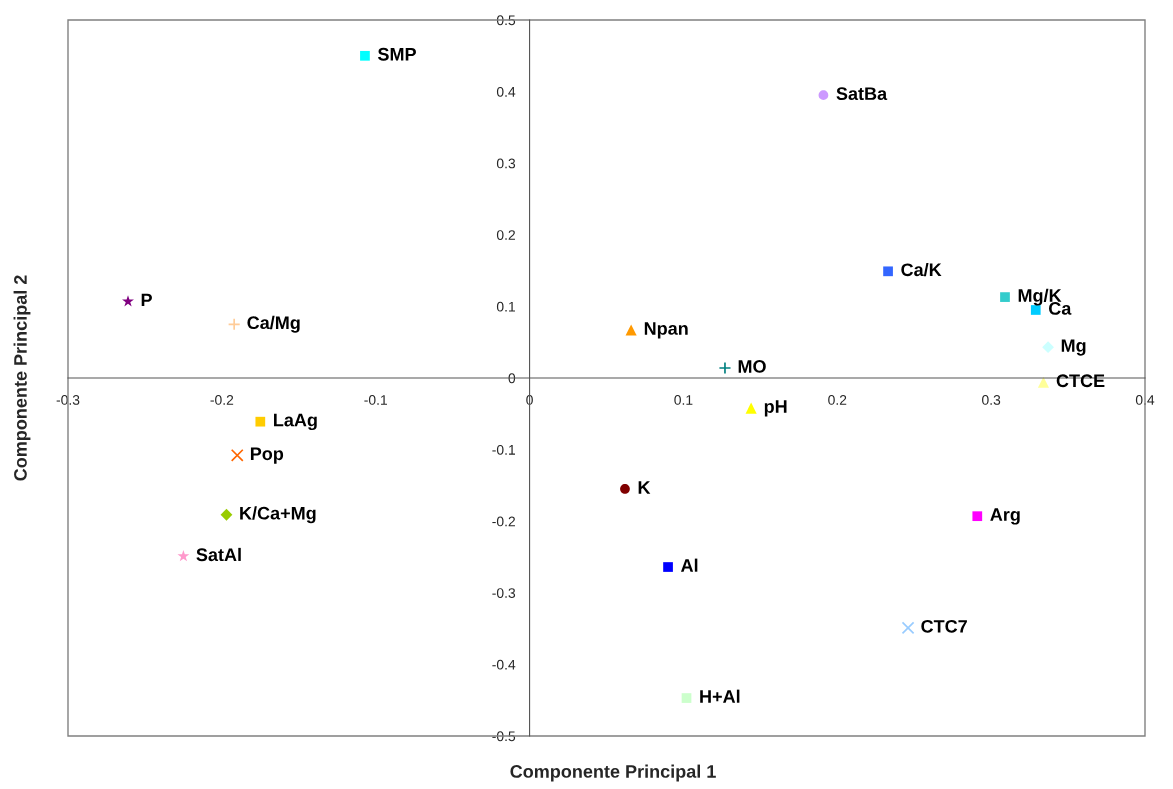 The image size is (1173, 789). What do you see at coordinates (1080, 381) in the screenshot?
I see `series-label: CTCE` at bounding box center [1080, 381].